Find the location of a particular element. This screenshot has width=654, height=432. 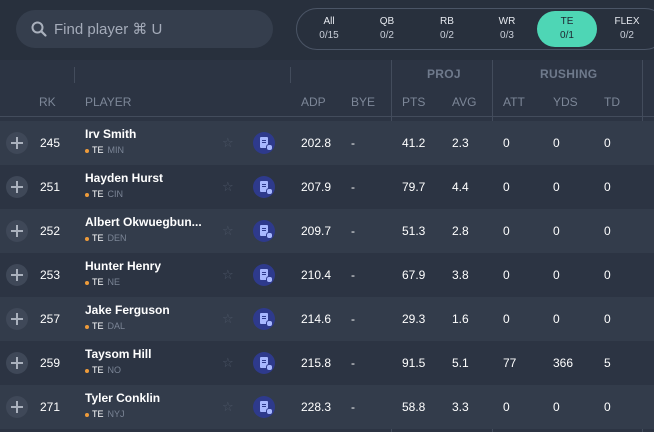

tab-qb: QB 0/2 is located at coordinates (387, 29).